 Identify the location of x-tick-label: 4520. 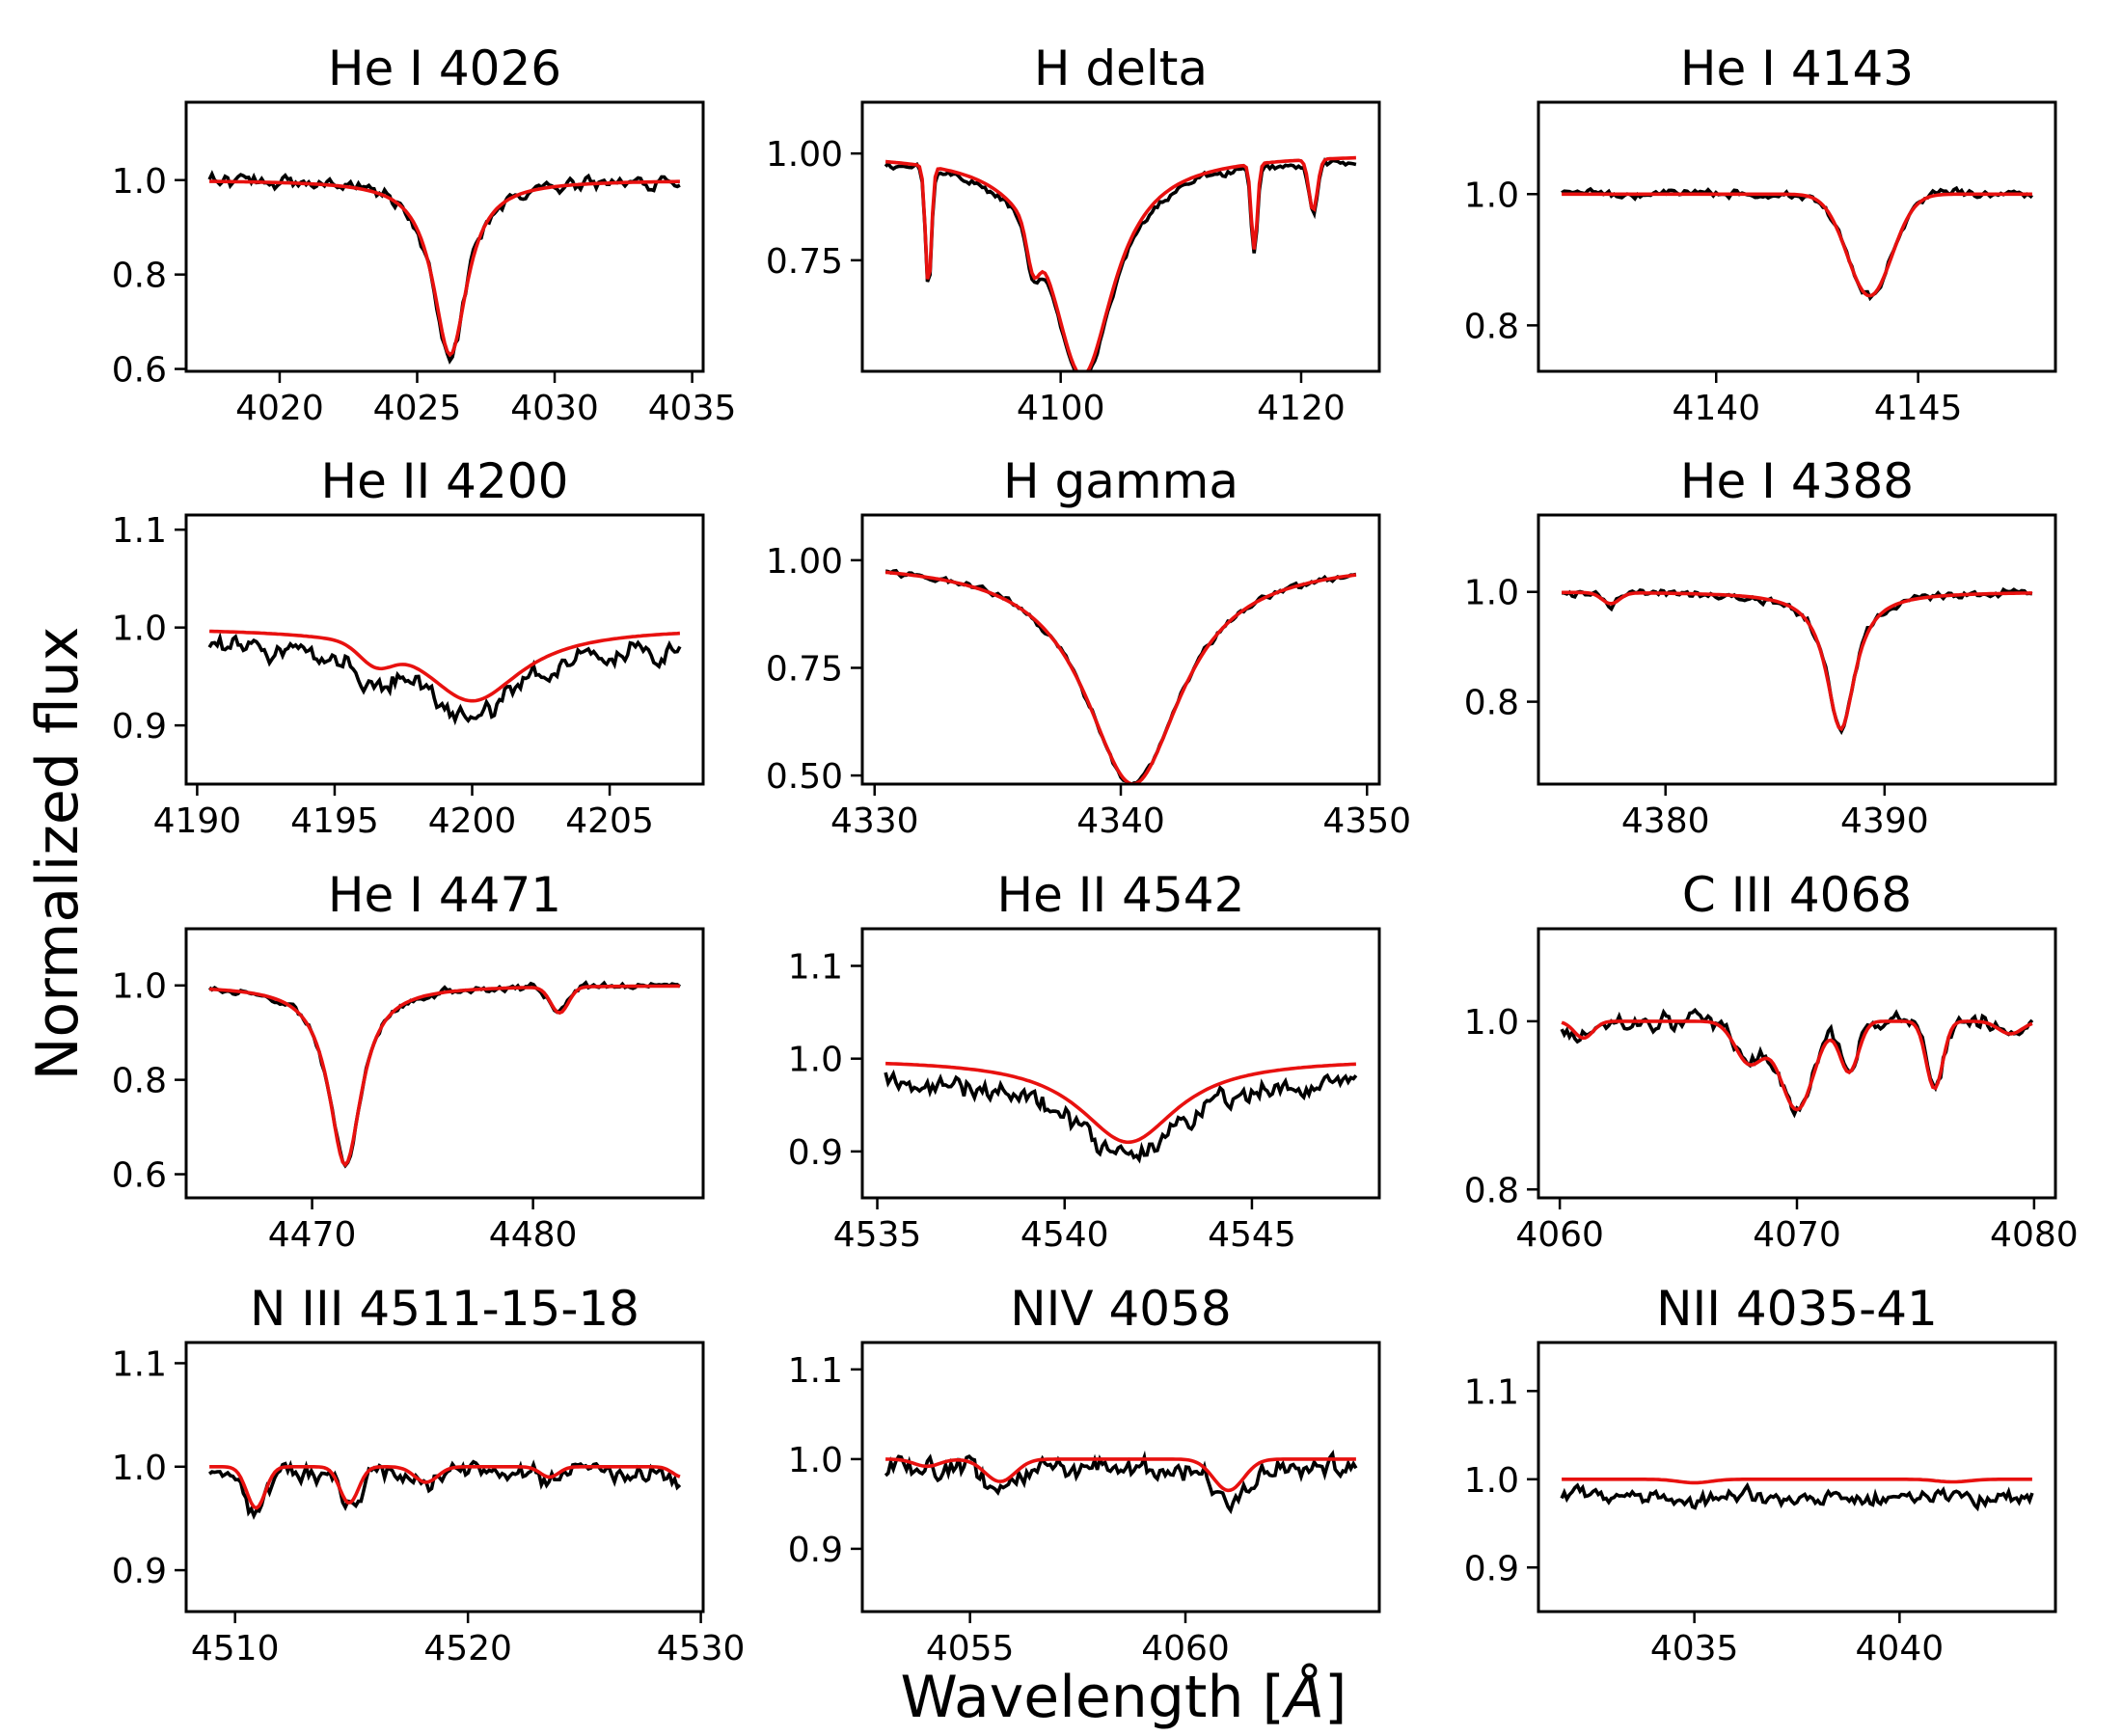
(468, 1649).